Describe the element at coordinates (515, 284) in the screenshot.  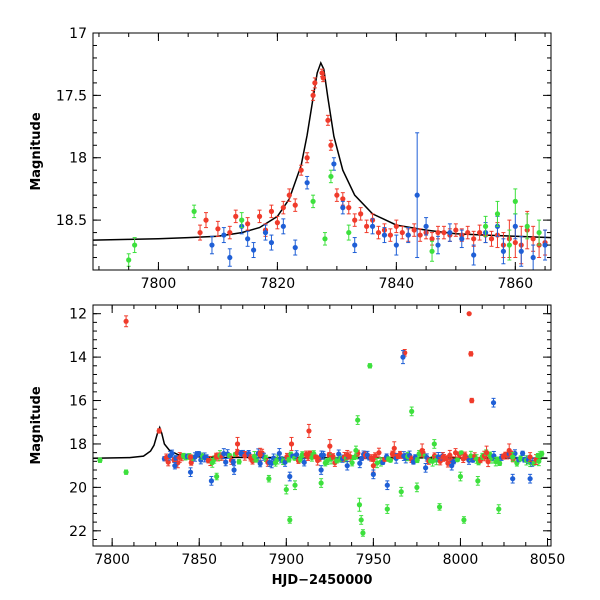
I see `top-xtick-label: 7860` at that location.